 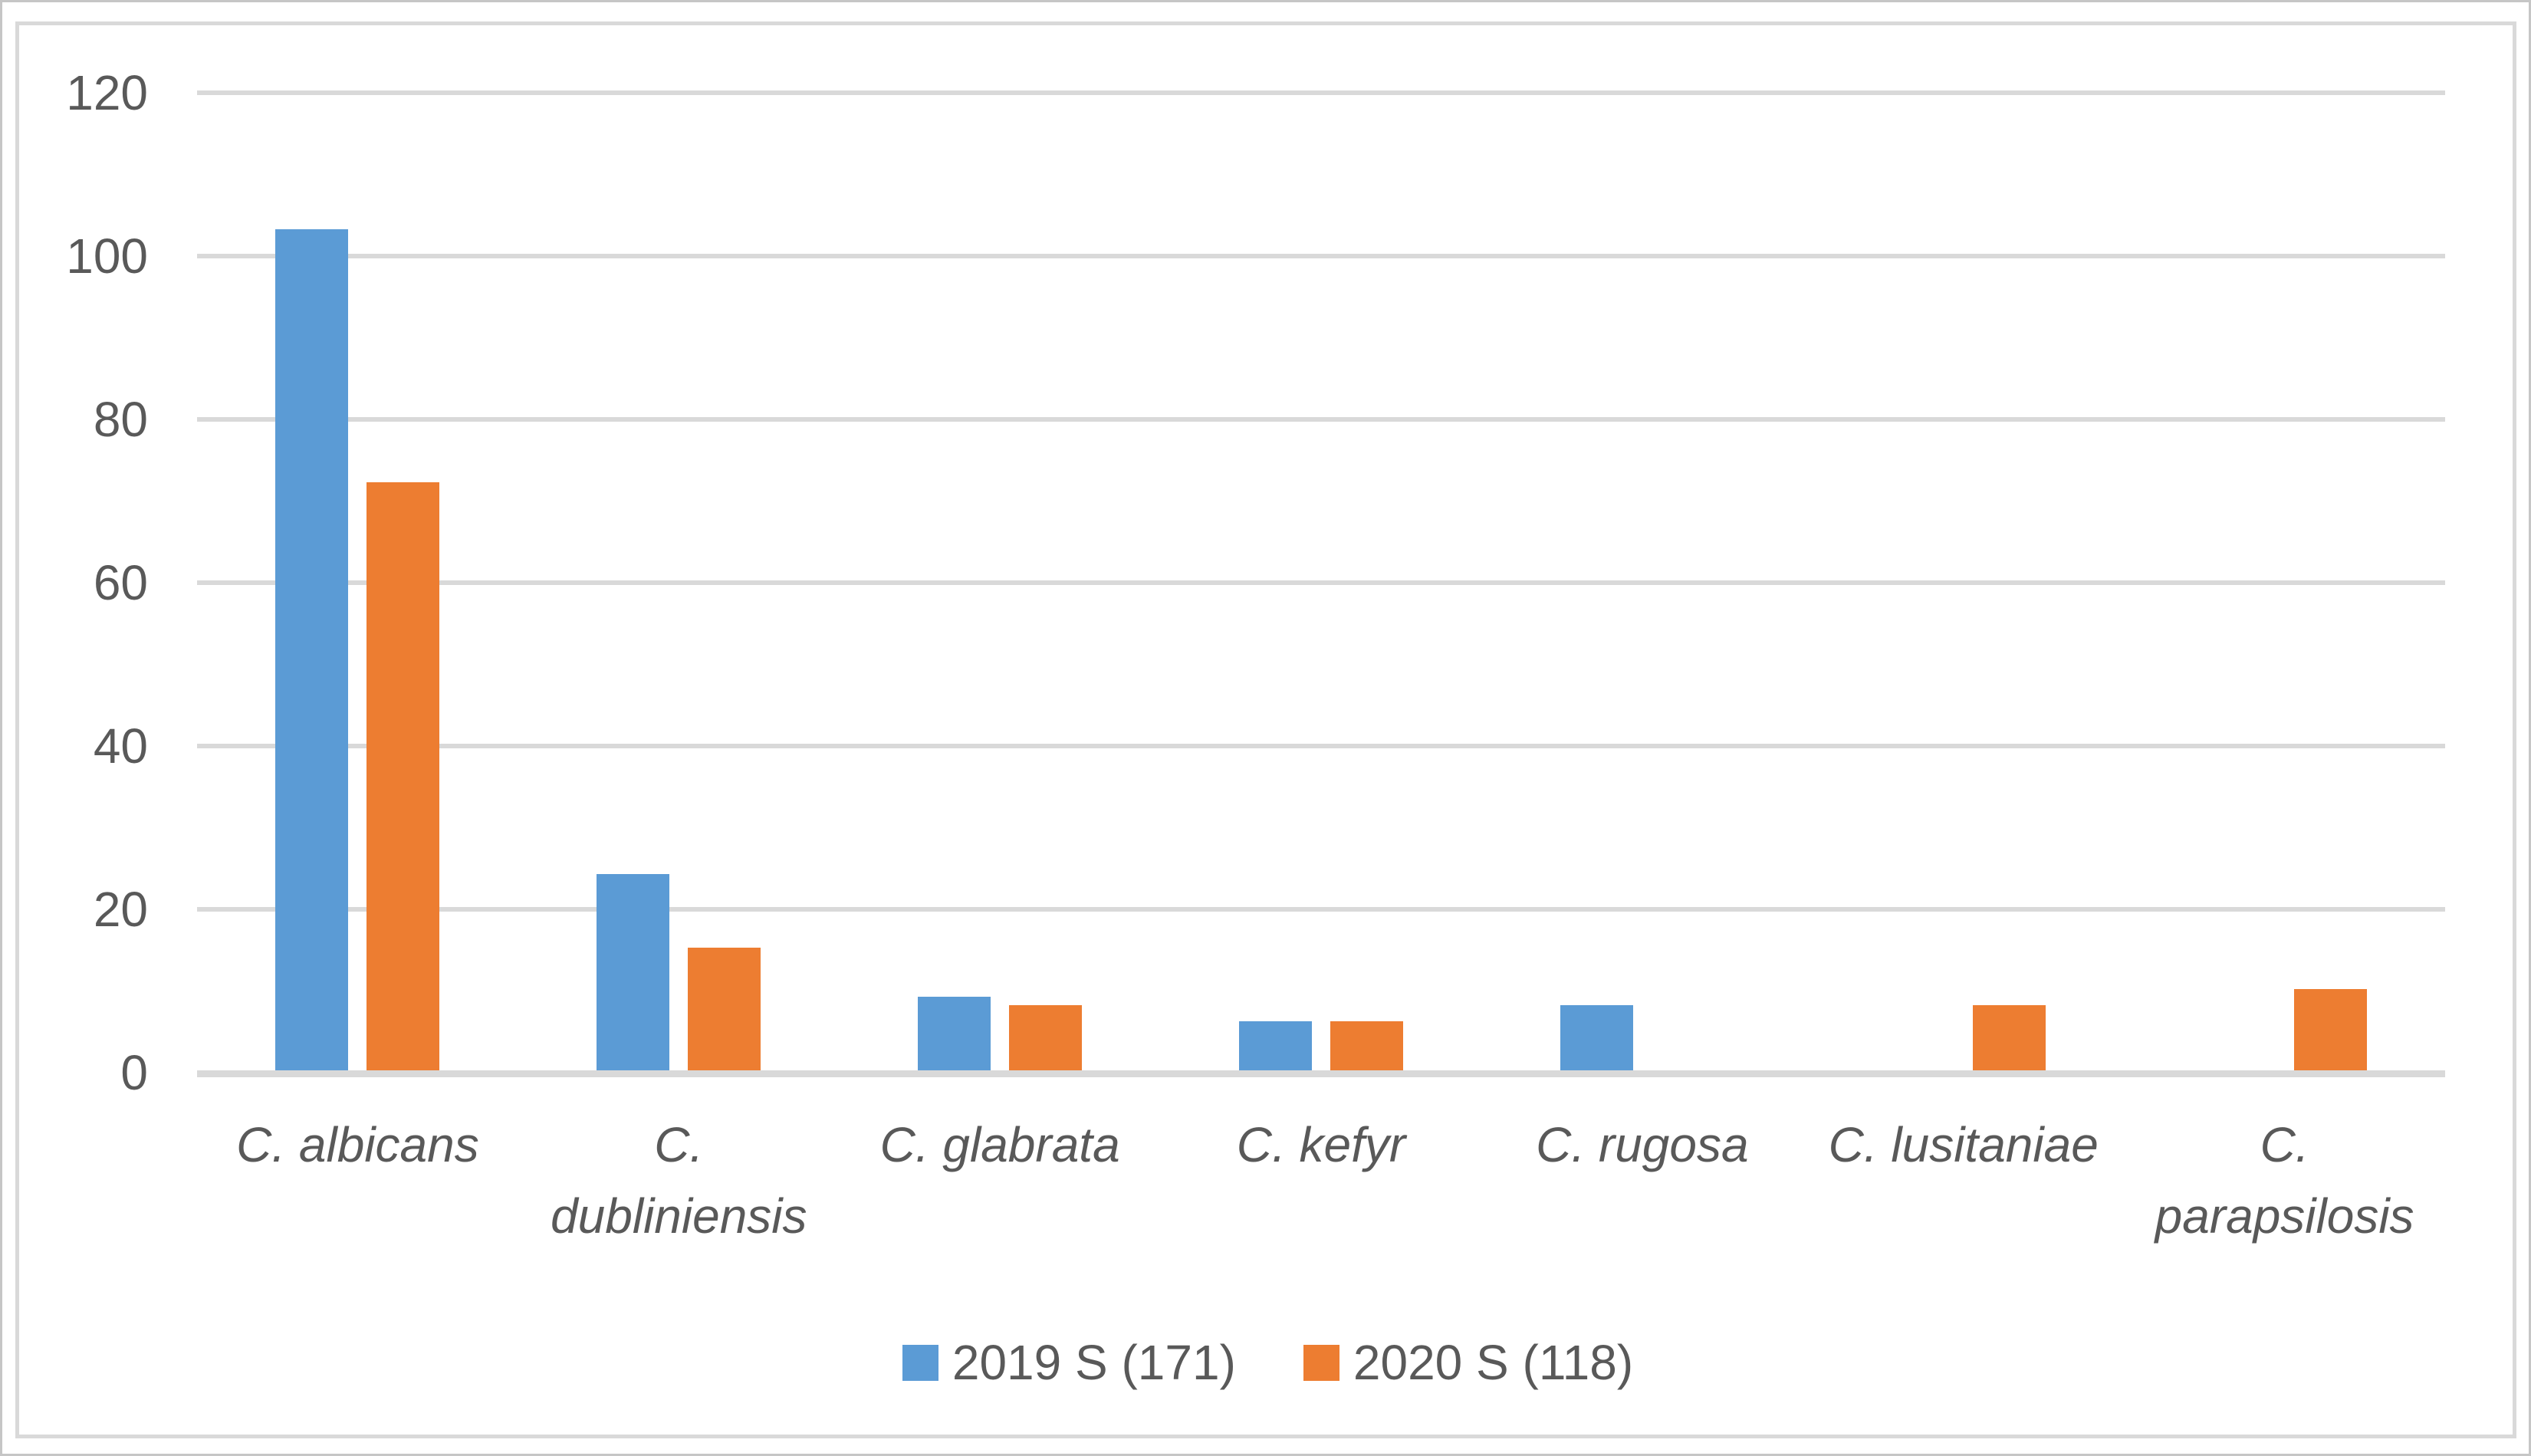 What do you see at coordinates (633, 972) in the screenshot?
I see `bar-2019-c-dubliniensis` at bounding box center [633, 972].